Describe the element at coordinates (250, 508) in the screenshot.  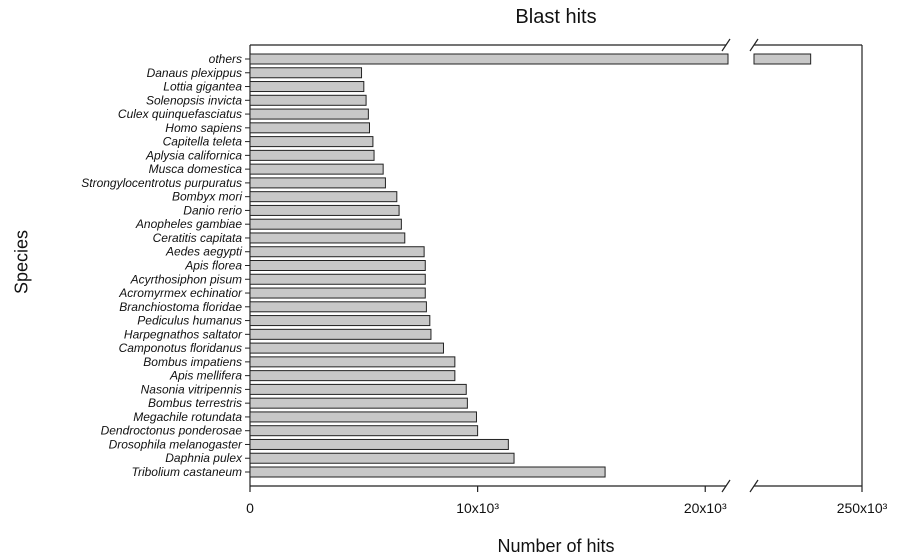
I see `x-tick-label: 0` at that location.